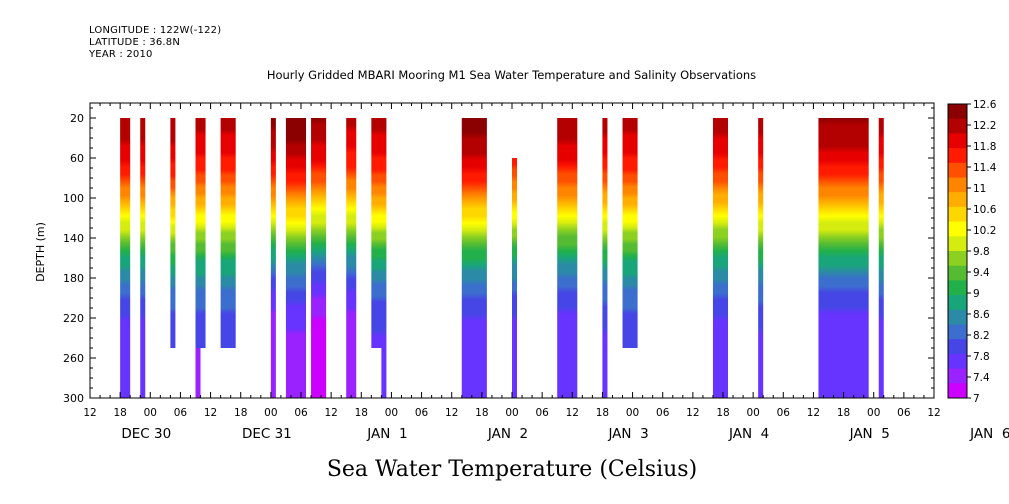 Image resolution: width=1009 pixels, height=504 pixels. What do you see at coordinates (627, 434) in the screenshot?
I see `x-day-label: JAN 3` at bounding box center [627, 434].